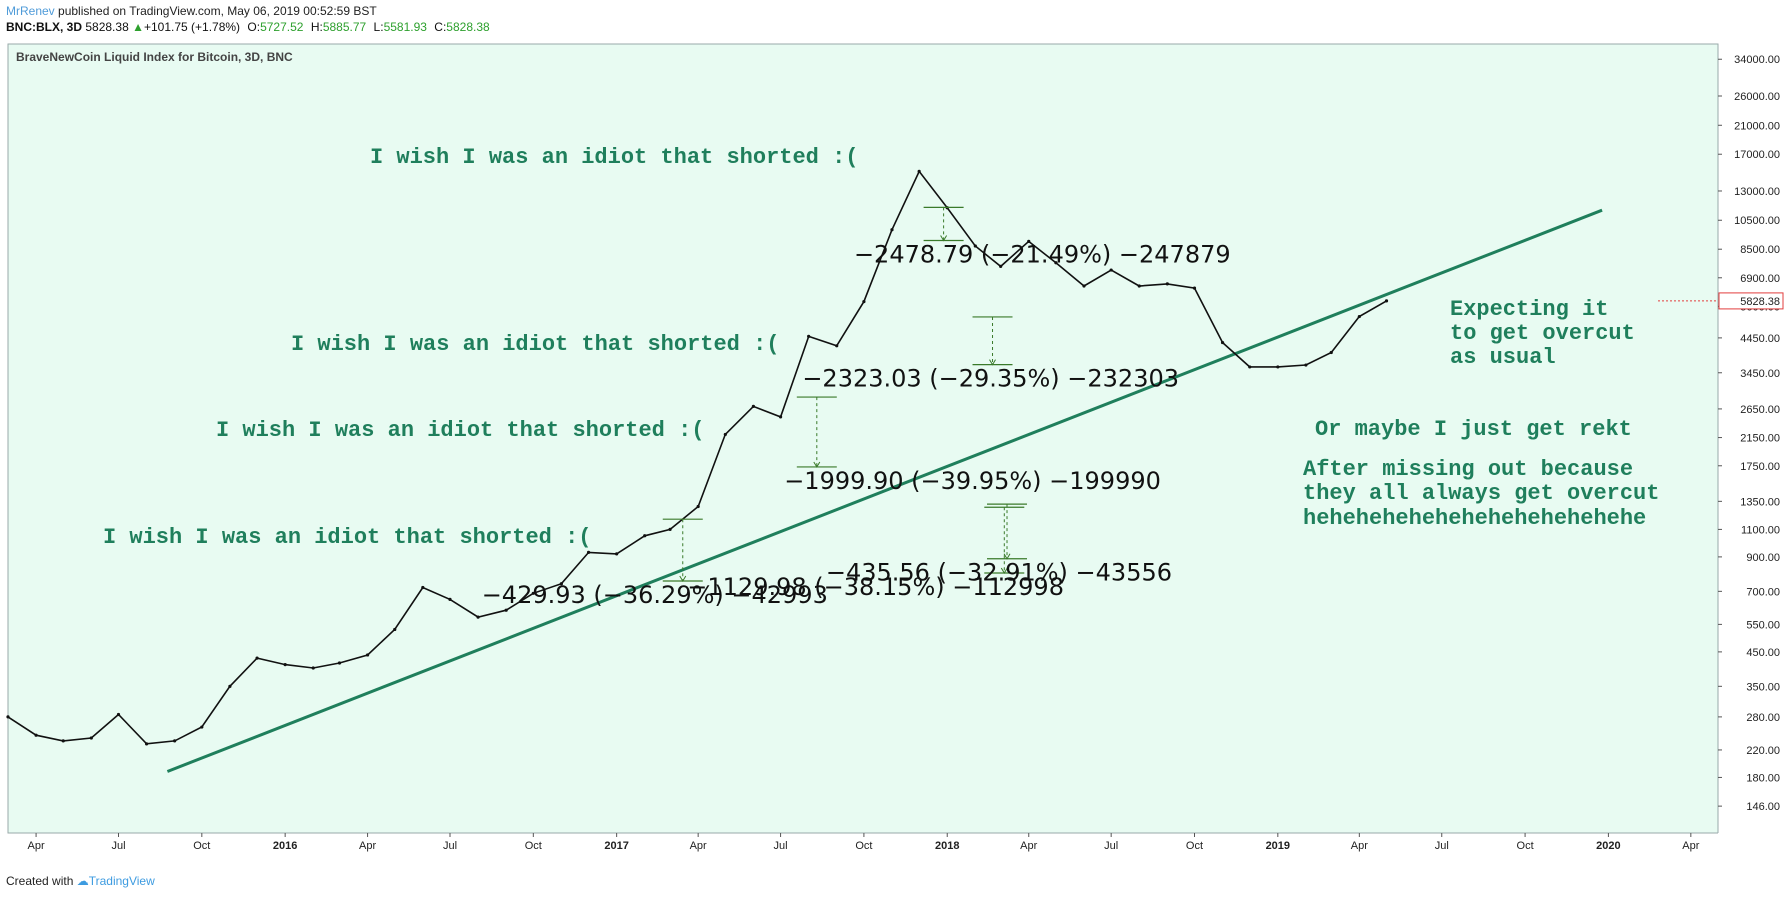 This screenshot has width=1788, height=900. Describe the element at coordinates (1608, 846) in the screenshot. I see `x-tick-label: 2020` at that location.